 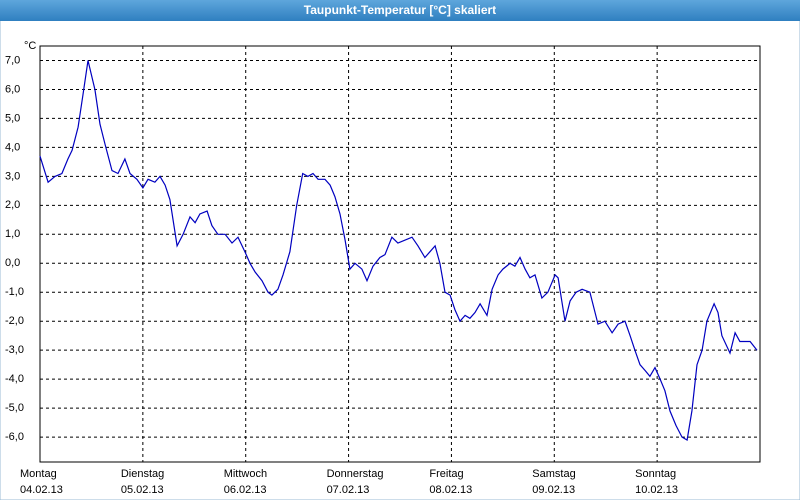 I want to click on x-tick-date: 06.02.13, so click(x=245, y=490).